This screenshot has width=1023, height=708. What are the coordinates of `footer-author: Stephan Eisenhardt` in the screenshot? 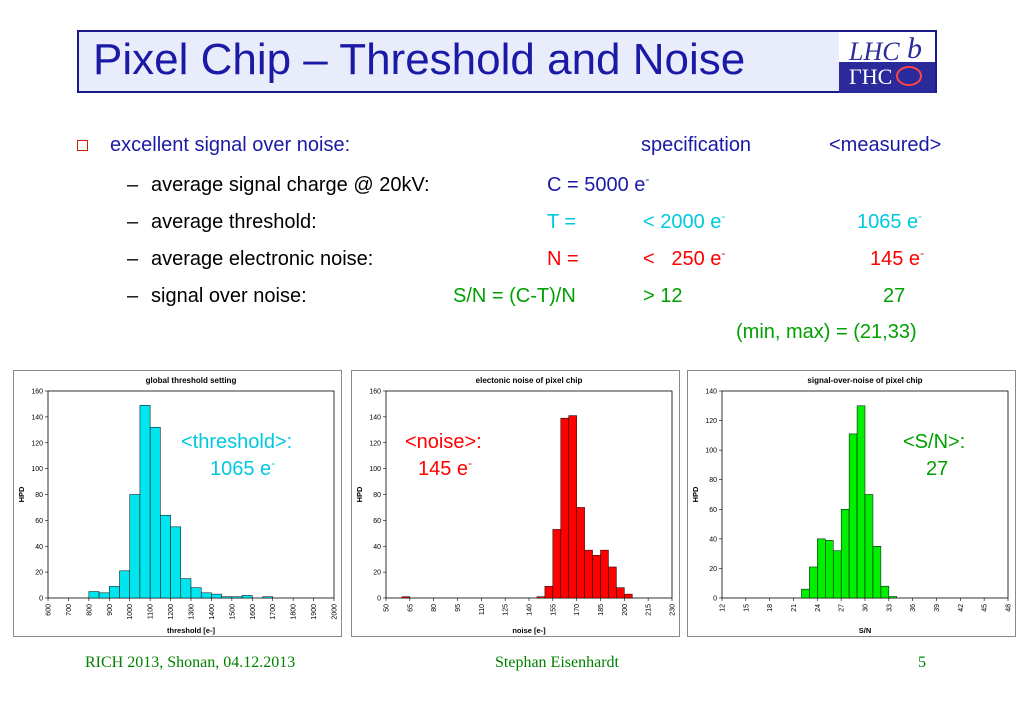 It's located at (557, 662).